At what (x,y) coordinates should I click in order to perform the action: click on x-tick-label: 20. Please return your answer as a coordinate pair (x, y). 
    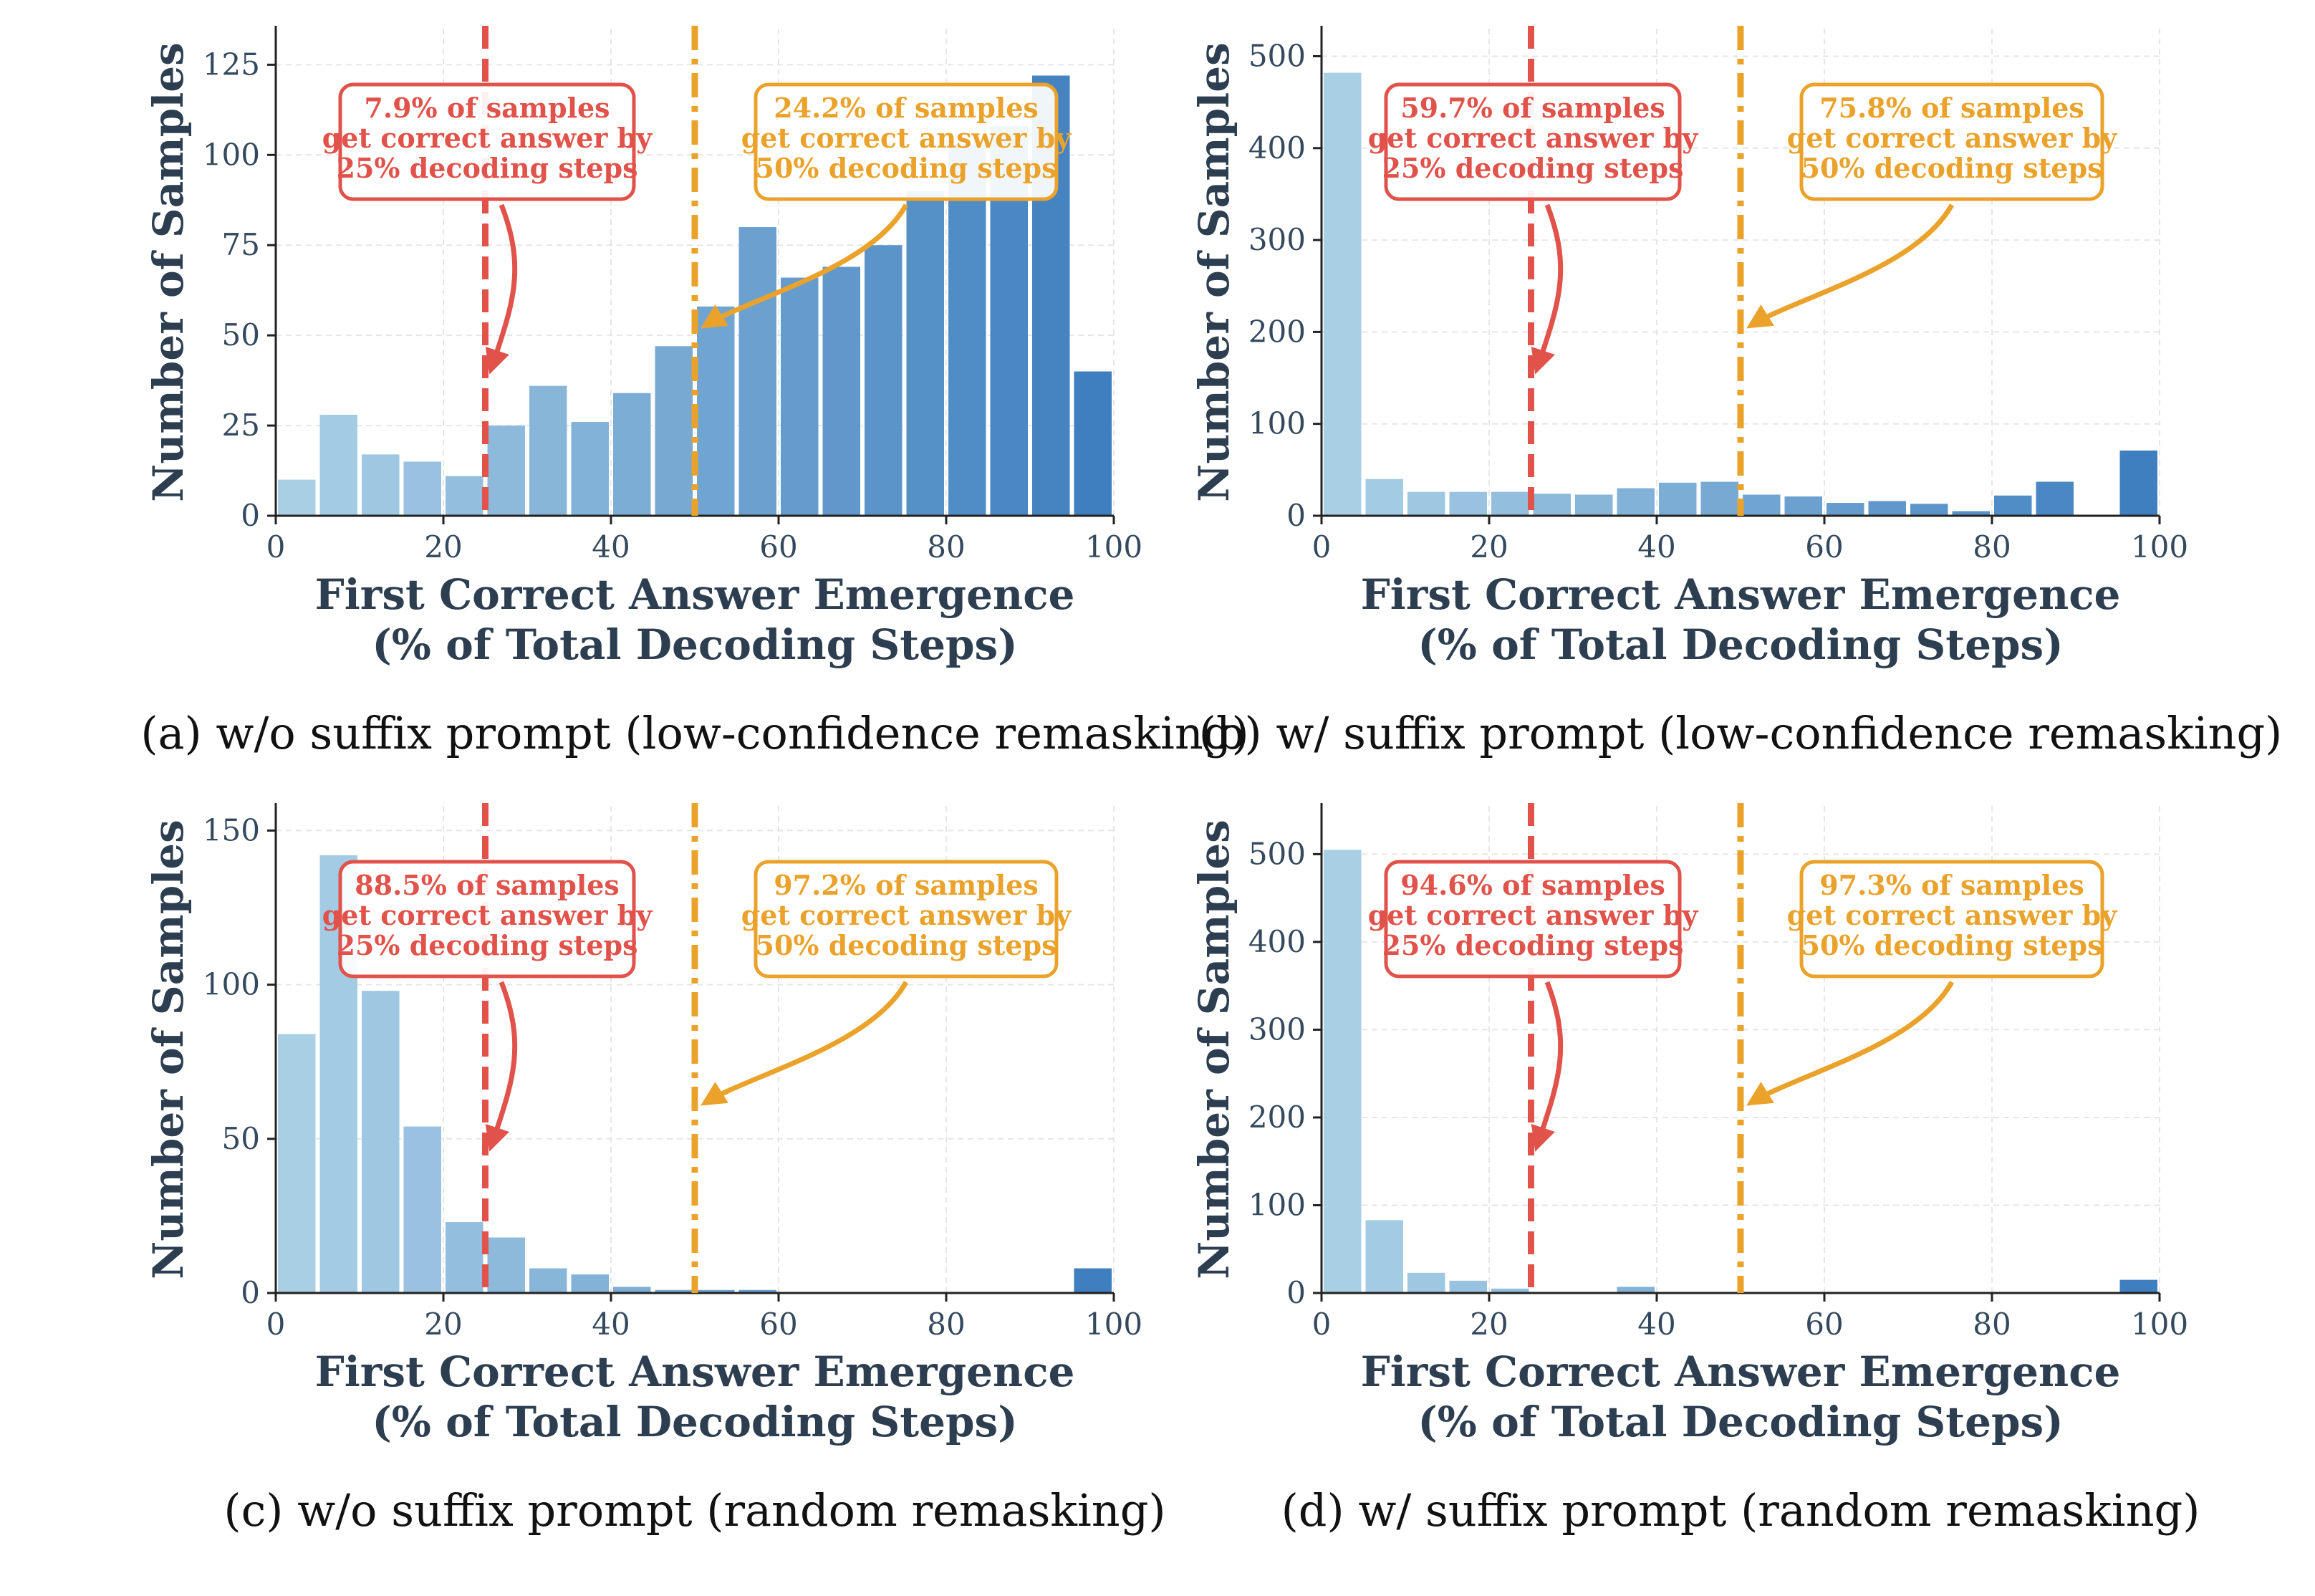
    Looking at the image, I should click on (443, 1325).